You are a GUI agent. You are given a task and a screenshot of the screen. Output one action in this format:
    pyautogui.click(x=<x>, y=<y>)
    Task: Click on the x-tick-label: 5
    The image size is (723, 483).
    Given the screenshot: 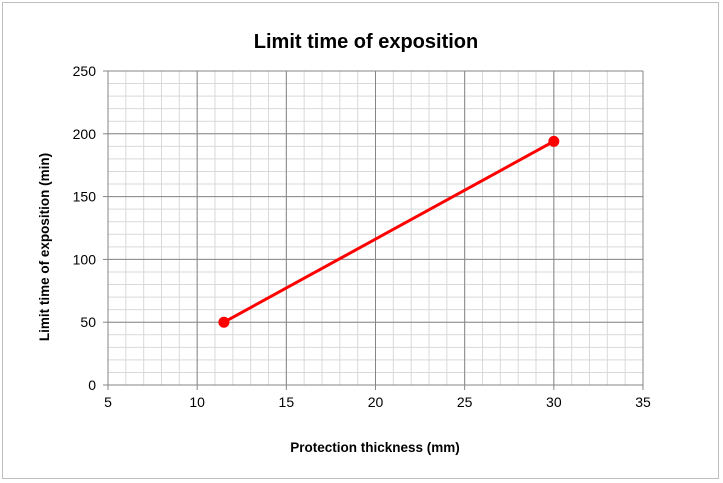 What is the action you would take?
    pyautogui.click(x=108, y=402)
    